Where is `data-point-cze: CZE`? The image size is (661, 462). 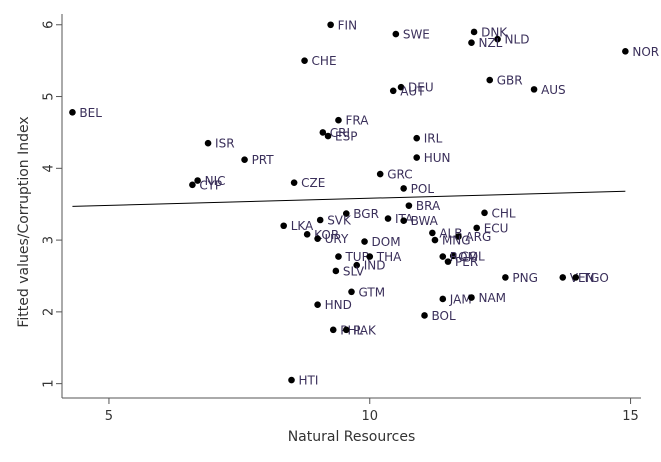
data-point-cze: CZE is located at coordinates (307, 183).